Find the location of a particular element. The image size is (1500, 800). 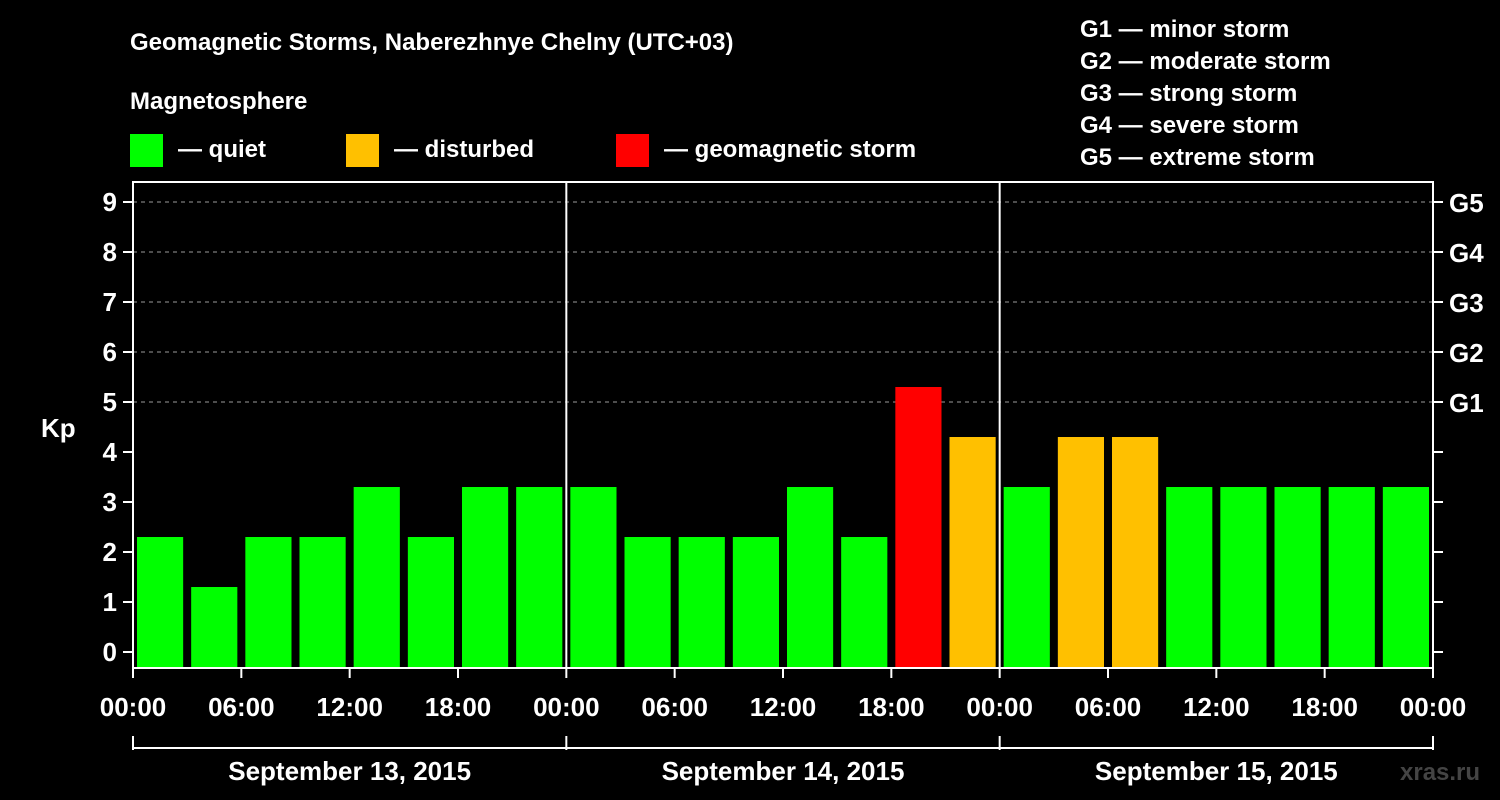

x-tick-label-3: 18:00 is located at coordinates (458, 707).